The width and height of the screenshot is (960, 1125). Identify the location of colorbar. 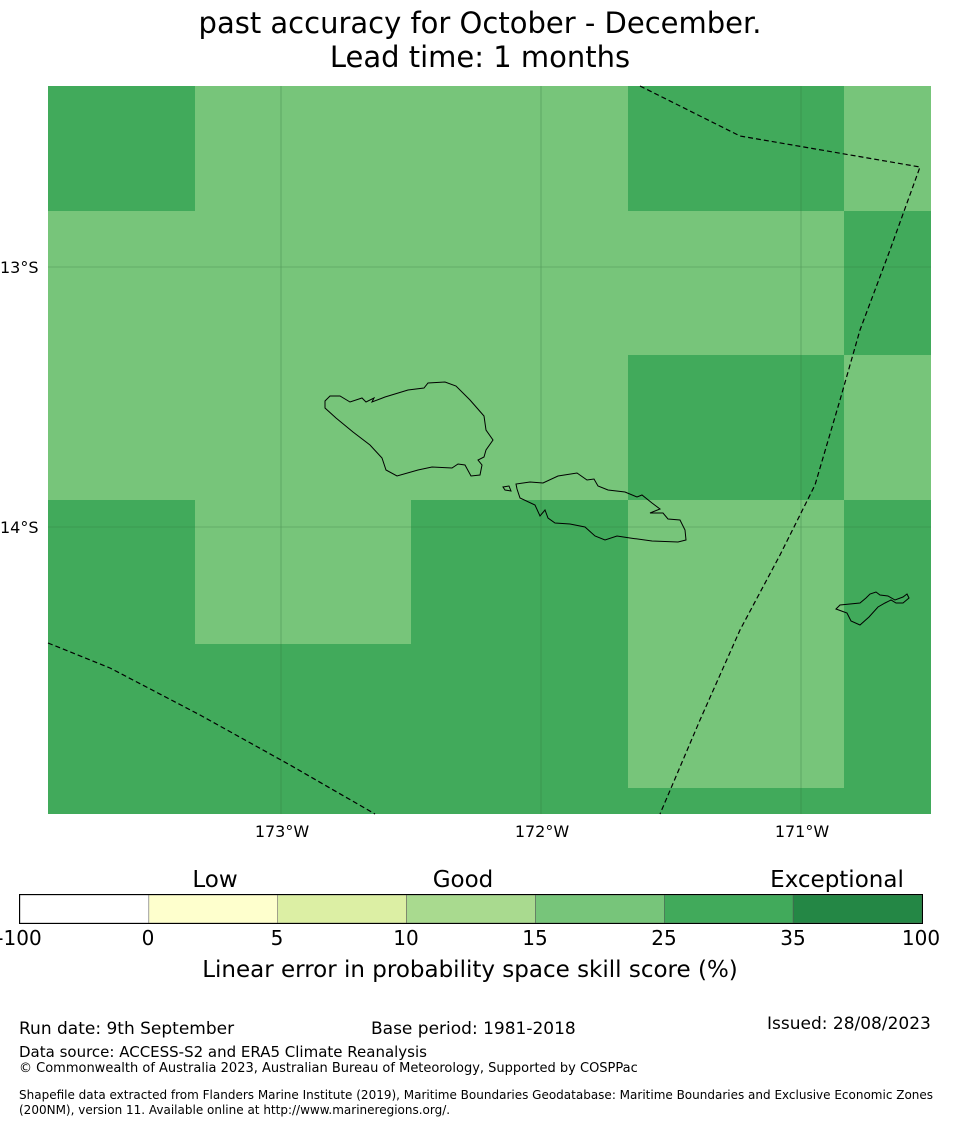
(471, 909).